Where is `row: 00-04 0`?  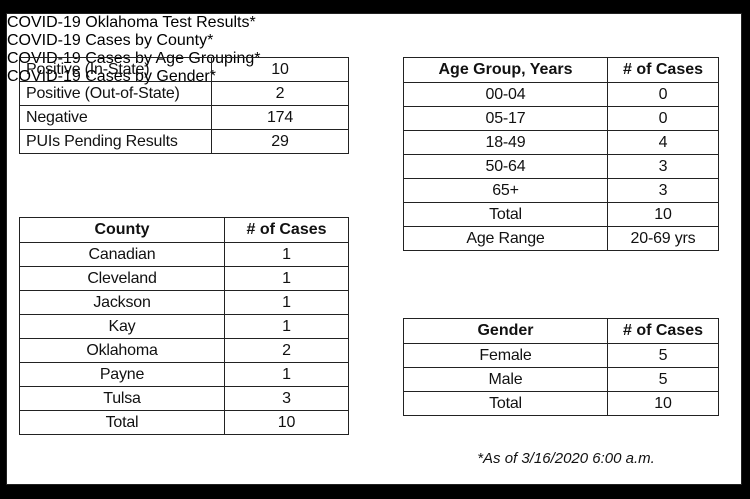 row: 00-04 0 is located at coordinates (561, 94).